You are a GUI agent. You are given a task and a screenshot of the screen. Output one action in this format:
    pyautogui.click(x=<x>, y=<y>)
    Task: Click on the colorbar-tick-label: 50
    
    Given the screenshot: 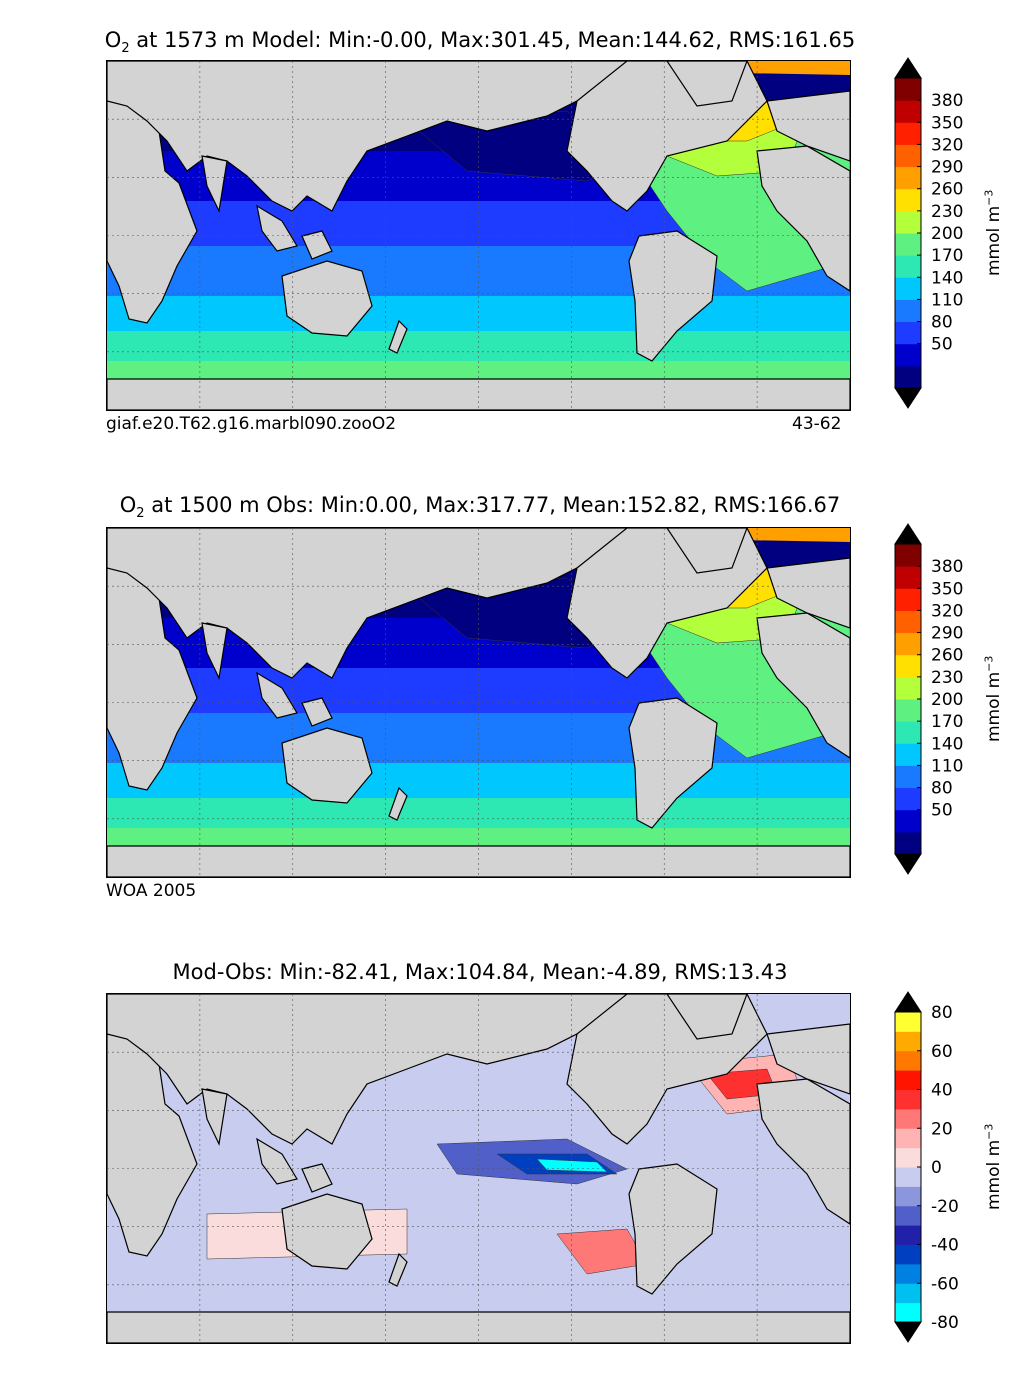 What is the action you would take?
    pyautogui.click(x=942, y=811)
    